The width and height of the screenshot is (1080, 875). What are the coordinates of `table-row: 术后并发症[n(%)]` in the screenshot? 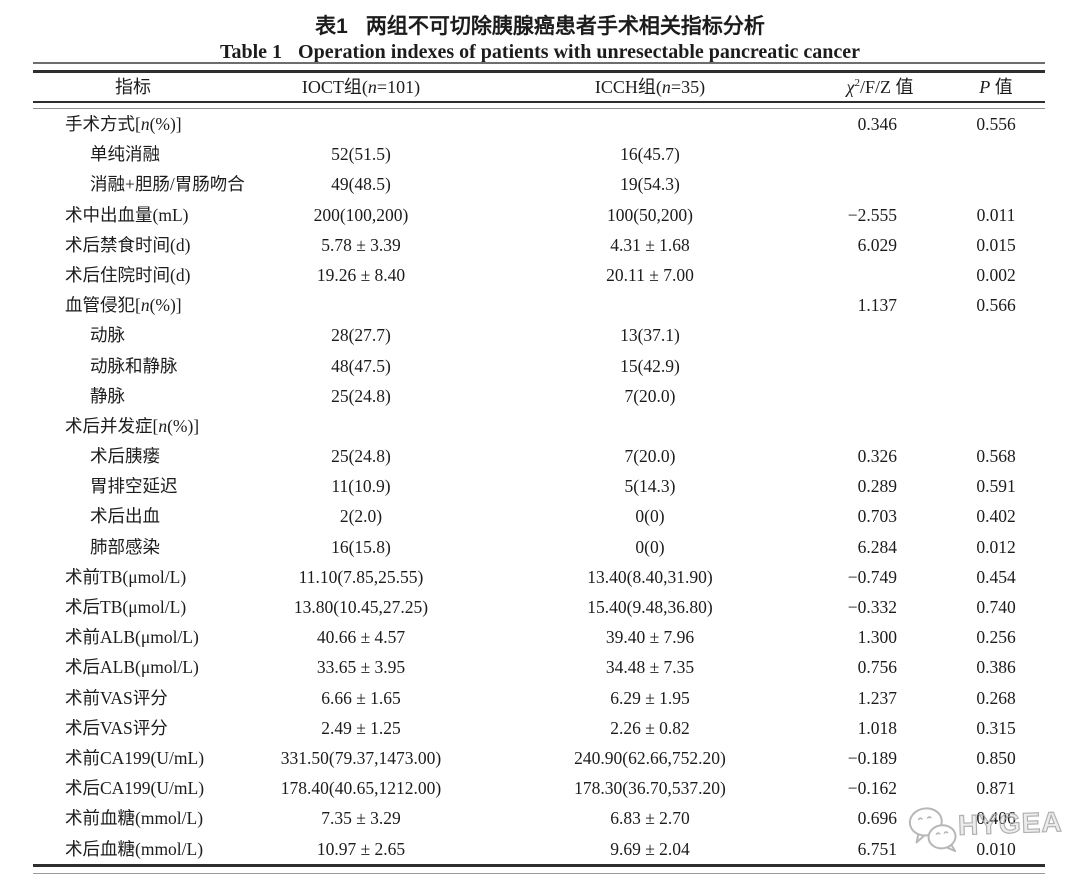 It's located at (539, 426).